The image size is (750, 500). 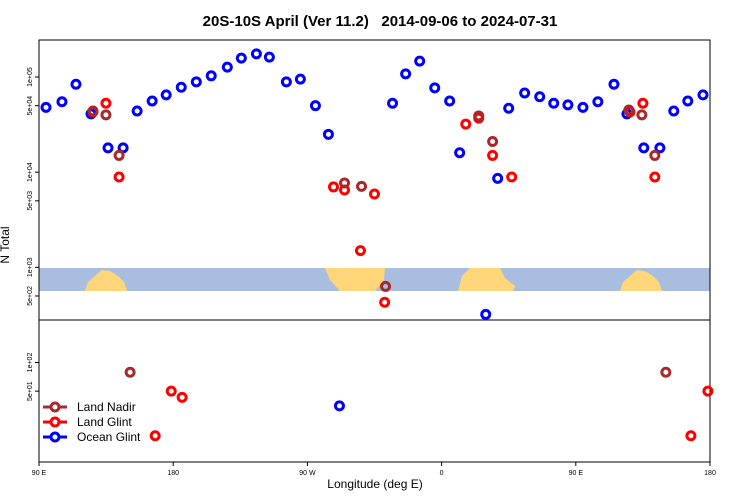 I want to click on x-tick-label: 90 W, so click(x=307, y=473).